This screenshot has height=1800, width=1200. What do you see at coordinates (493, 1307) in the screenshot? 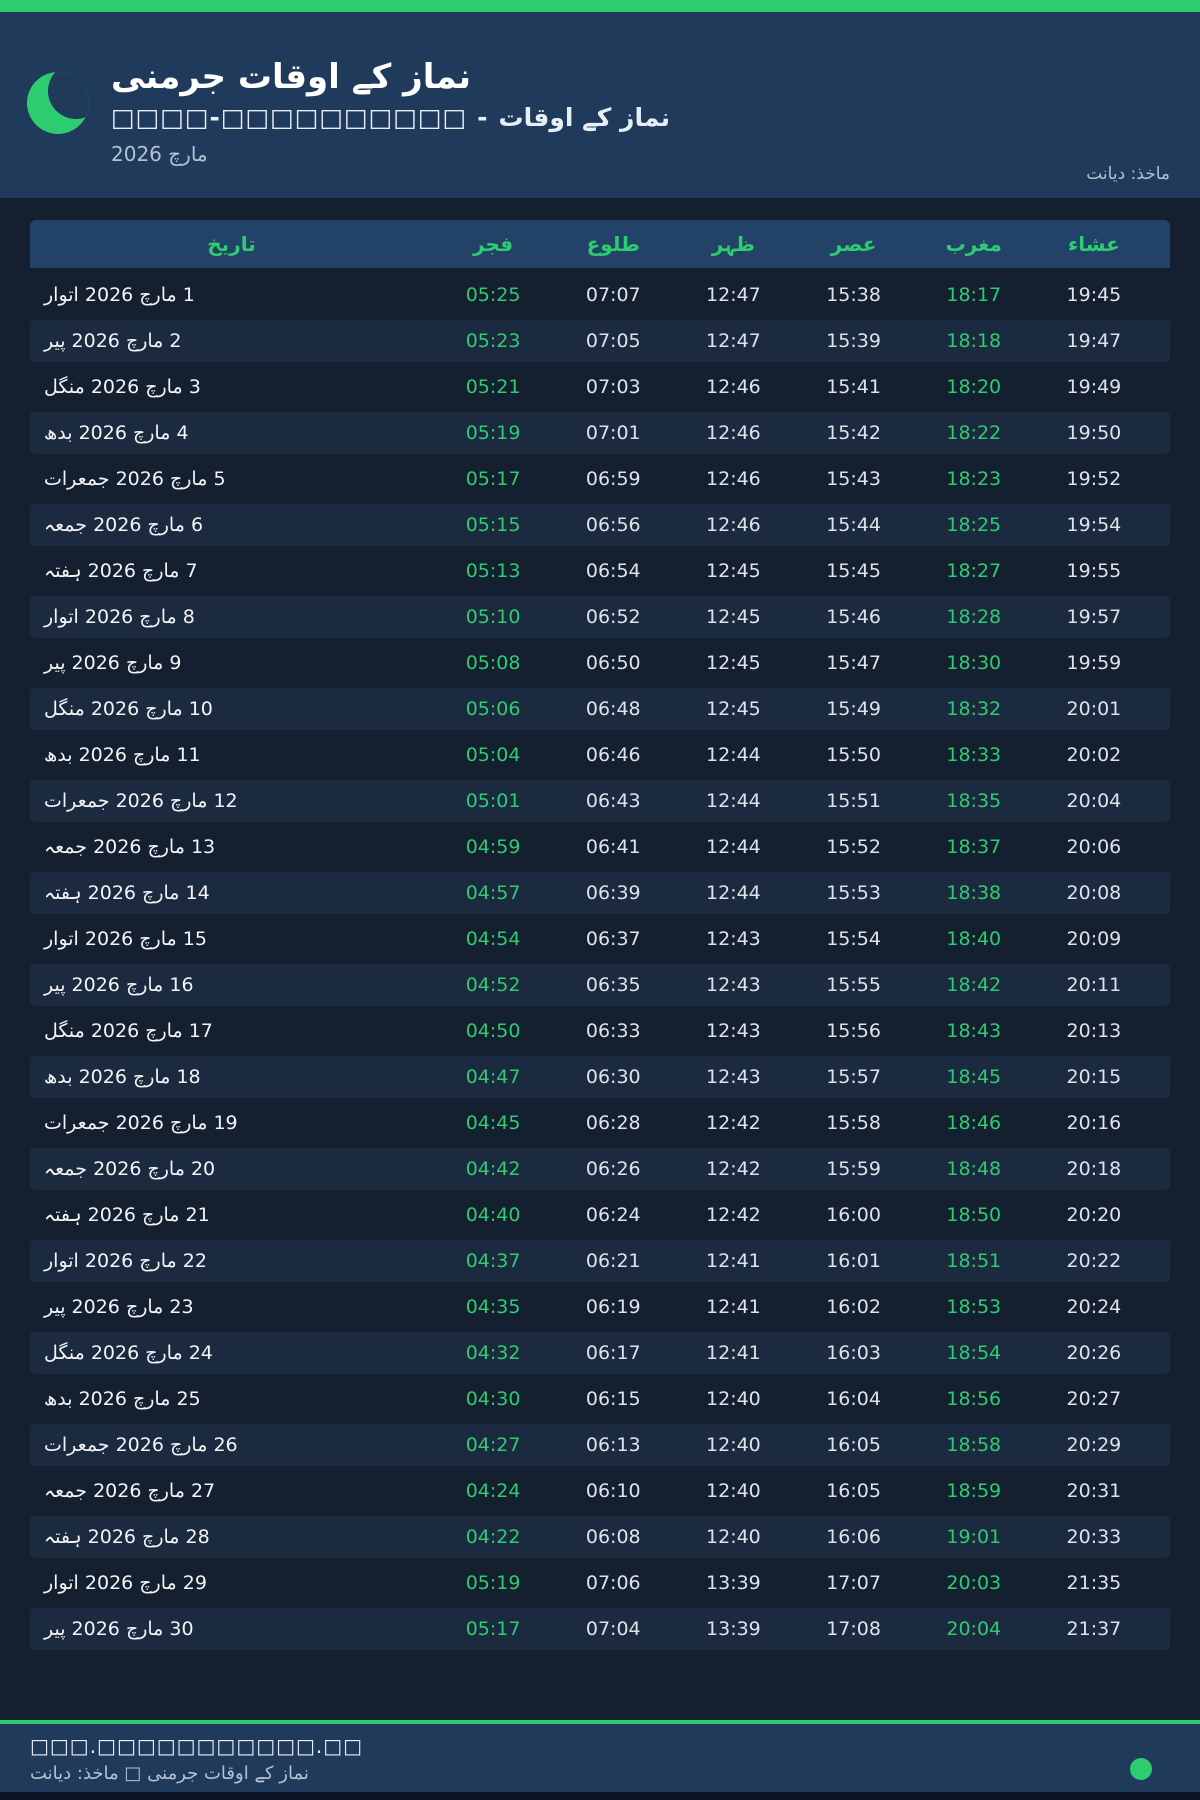
I see `cell-fajr: 04:35` at bounding box center [493, 1307].